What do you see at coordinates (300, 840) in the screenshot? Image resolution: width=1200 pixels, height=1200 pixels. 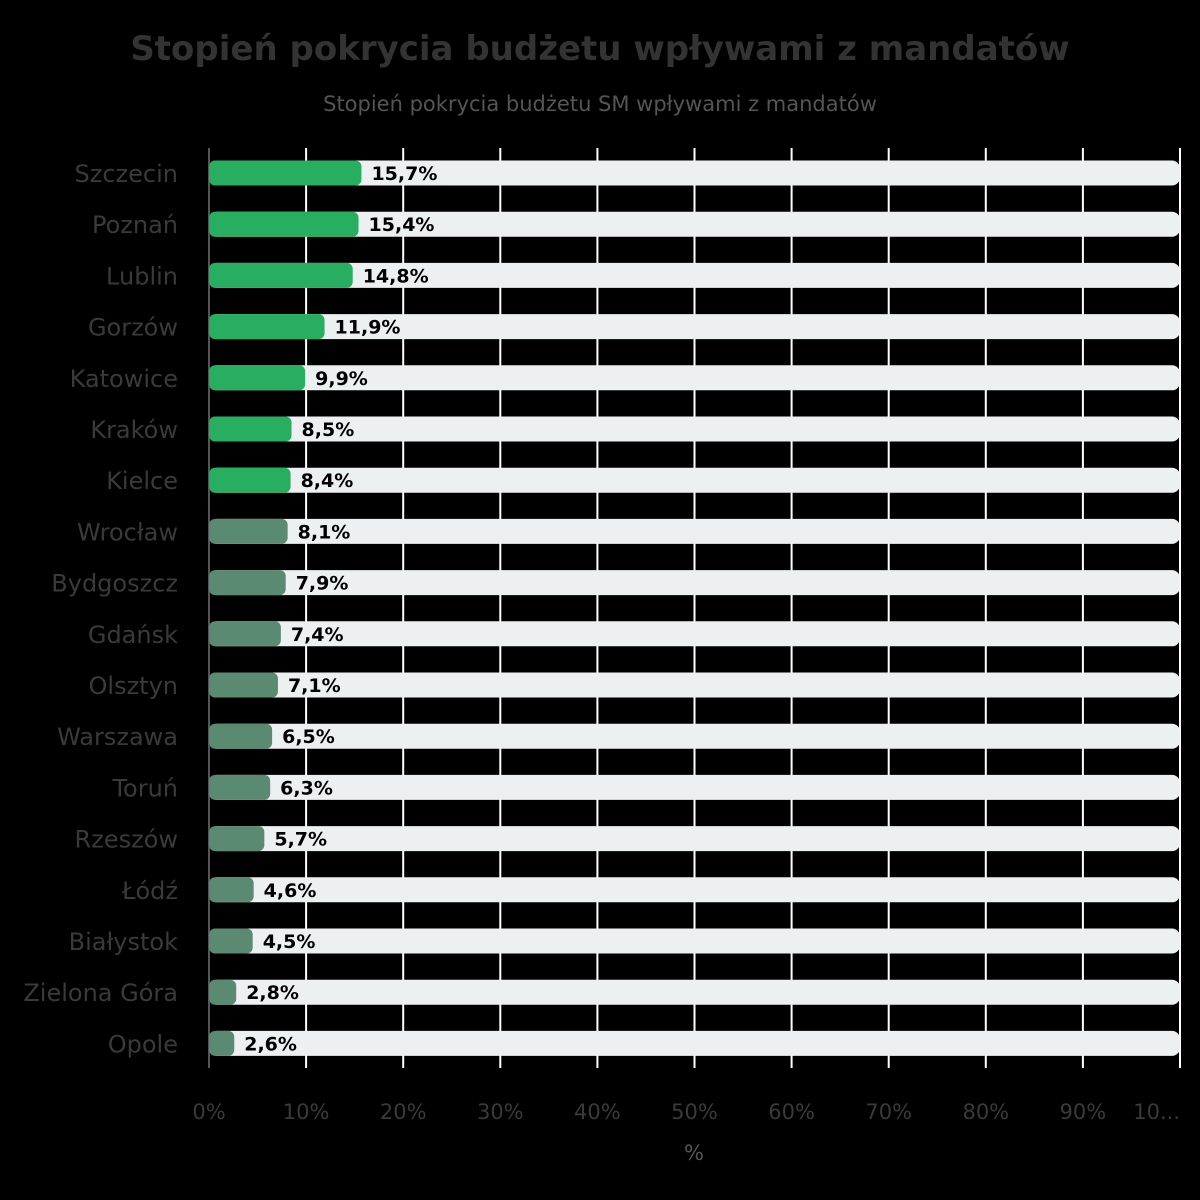 I see `data-label: 5,7%` at bounding box center [300, 840].